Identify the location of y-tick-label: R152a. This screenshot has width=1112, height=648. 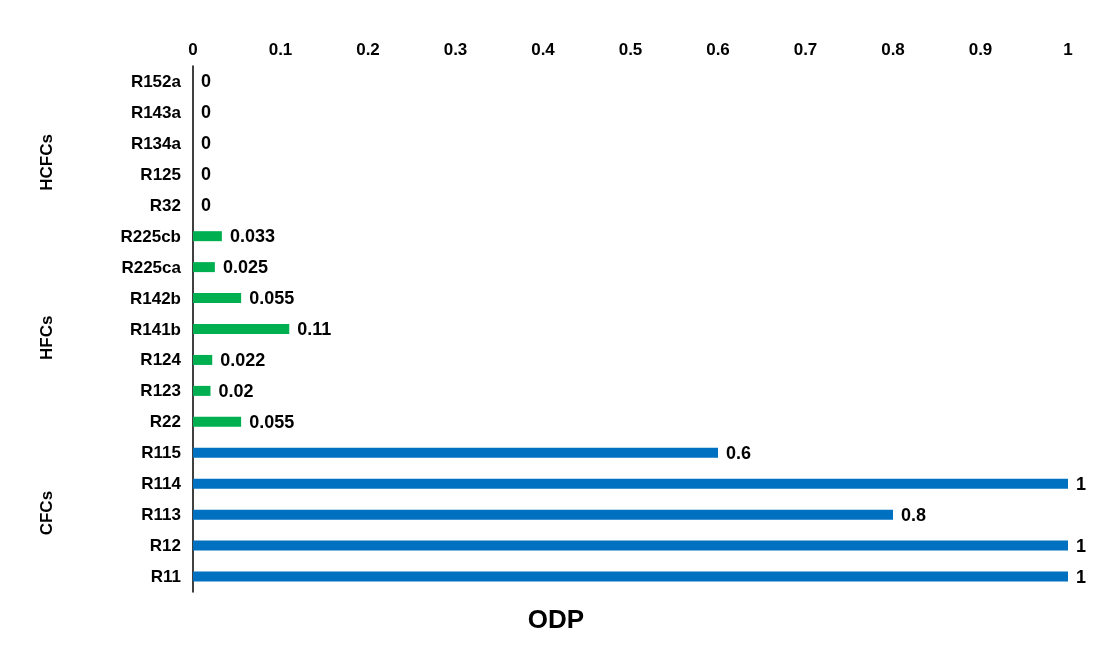
(156, 81).